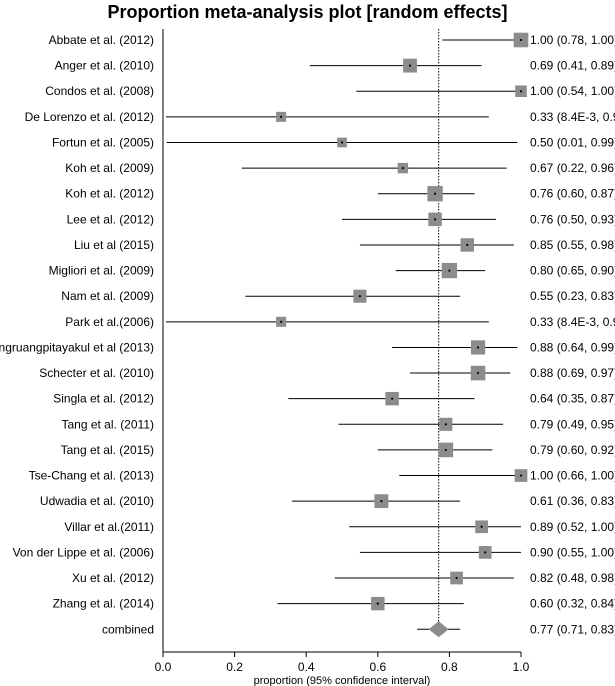 The height and width of the screenshot is (686, 615). I want to click on combined-diamond, so click(438, 629).